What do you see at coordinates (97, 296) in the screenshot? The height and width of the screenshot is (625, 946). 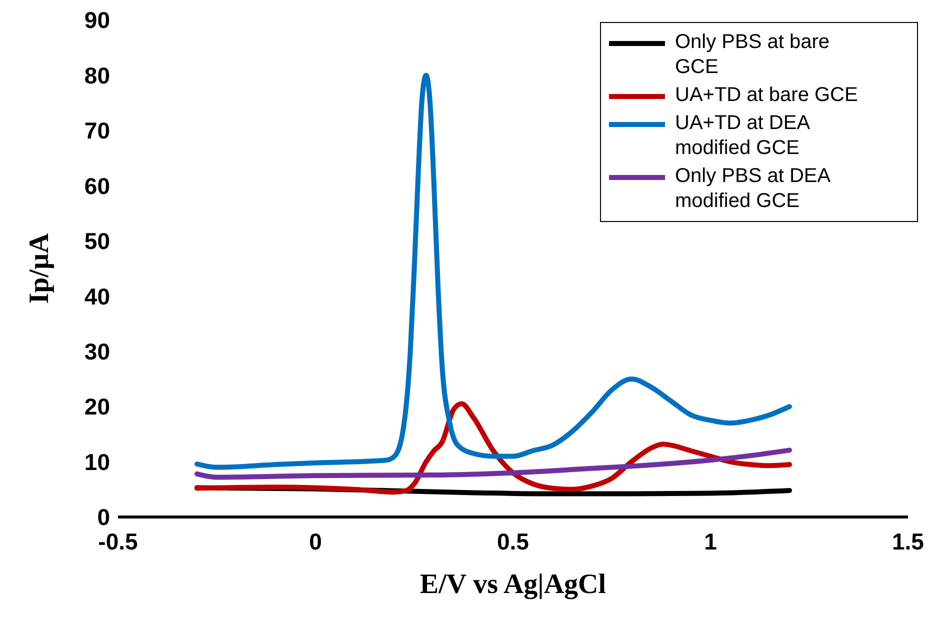 I see `y-tick-label: 40` at bounding box center [97, 296].